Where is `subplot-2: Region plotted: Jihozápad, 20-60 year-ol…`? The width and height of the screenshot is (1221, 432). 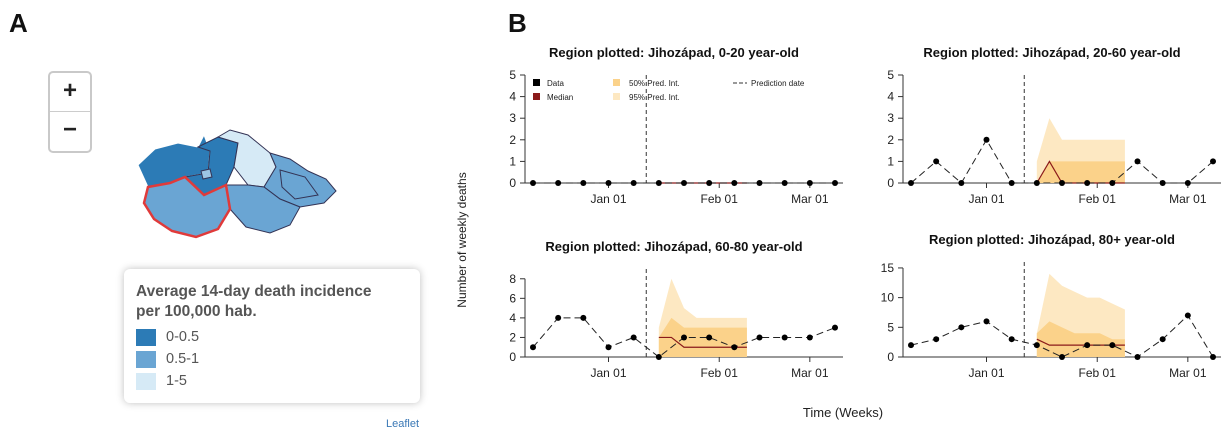 subplot-2: Region plotted: Jihozápad, 20-60 year-ol… is located at coordinates (1054, 125).